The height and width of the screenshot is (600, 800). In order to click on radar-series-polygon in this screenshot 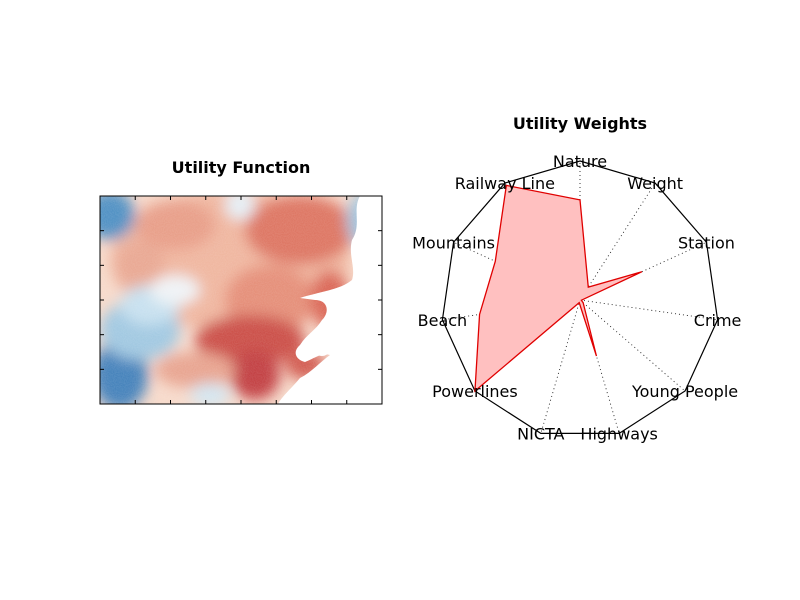, I will do `click(558, 288)`.